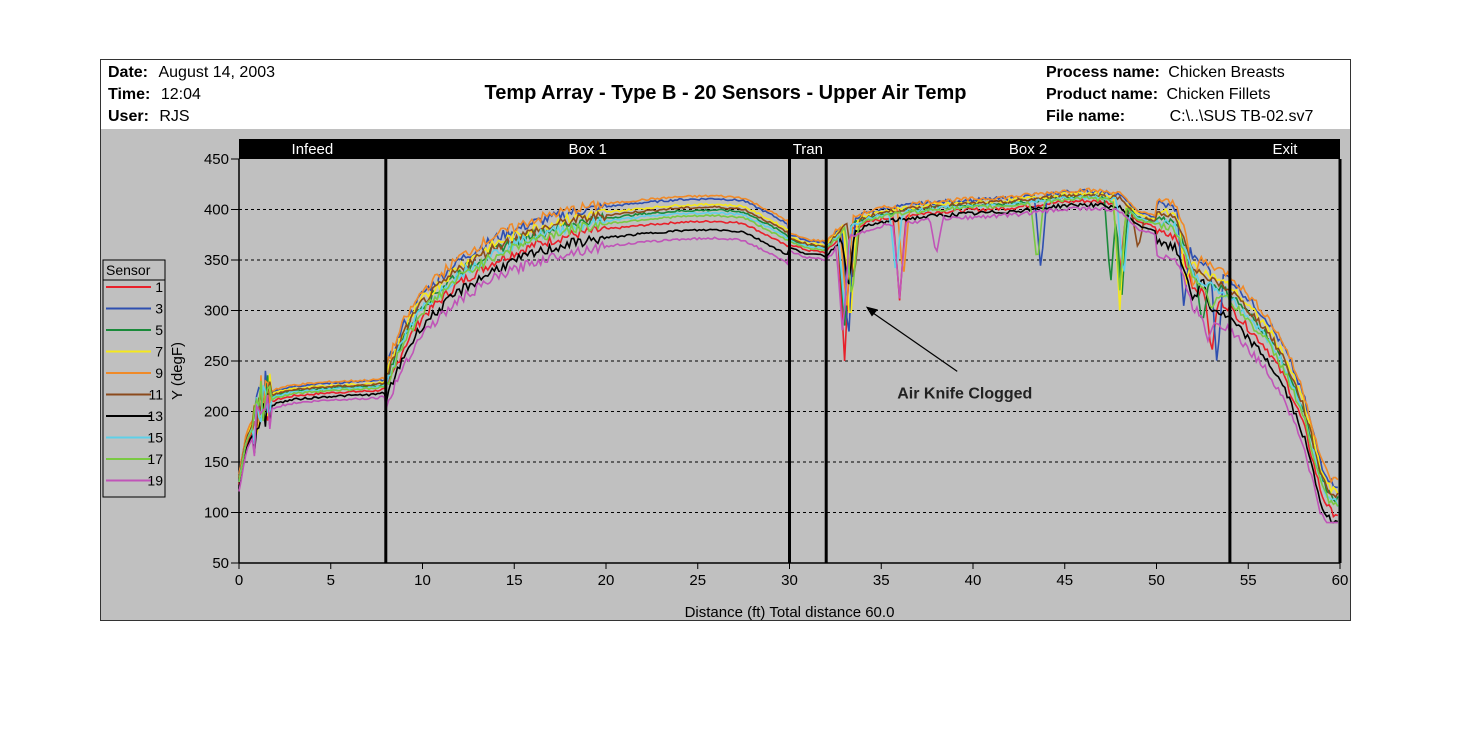 Image resolution: width=1480 pixels, height=733 pixels. I want to click on date-value: August 14, 2003, so click(217, 72).